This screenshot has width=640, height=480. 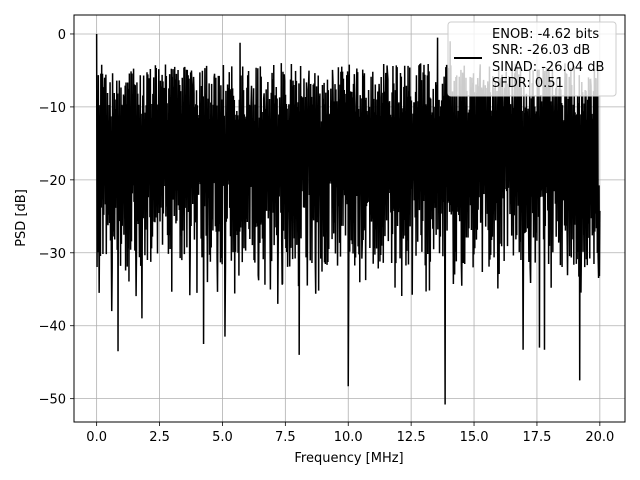 What do you see at coordinates (545, 34) in the screenshot?
I see `legend-enob: ENOB: -4.62 bits` at bounding box center [545, 34].